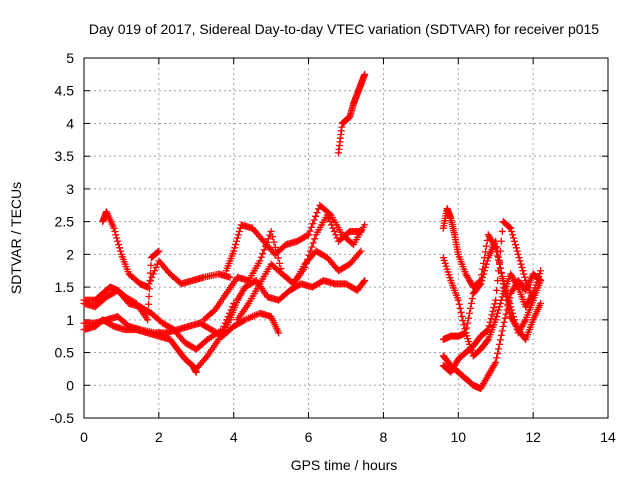  I want to click on y-tick-label: 5, so click(70, 58).